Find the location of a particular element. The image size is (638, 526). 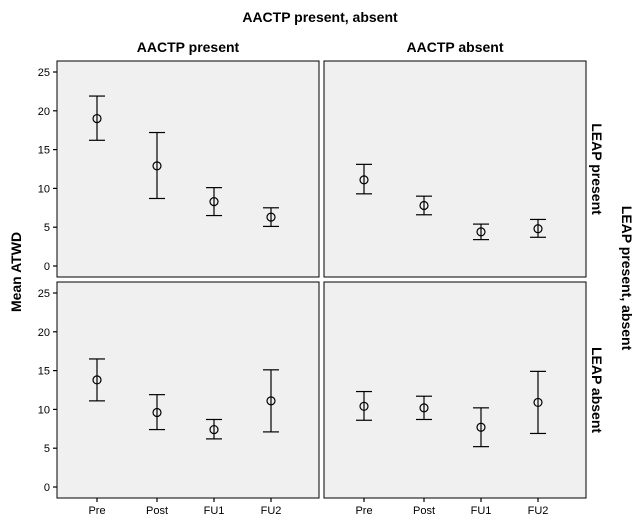

row-header: LEAP present is located at coordinates (597, 169).